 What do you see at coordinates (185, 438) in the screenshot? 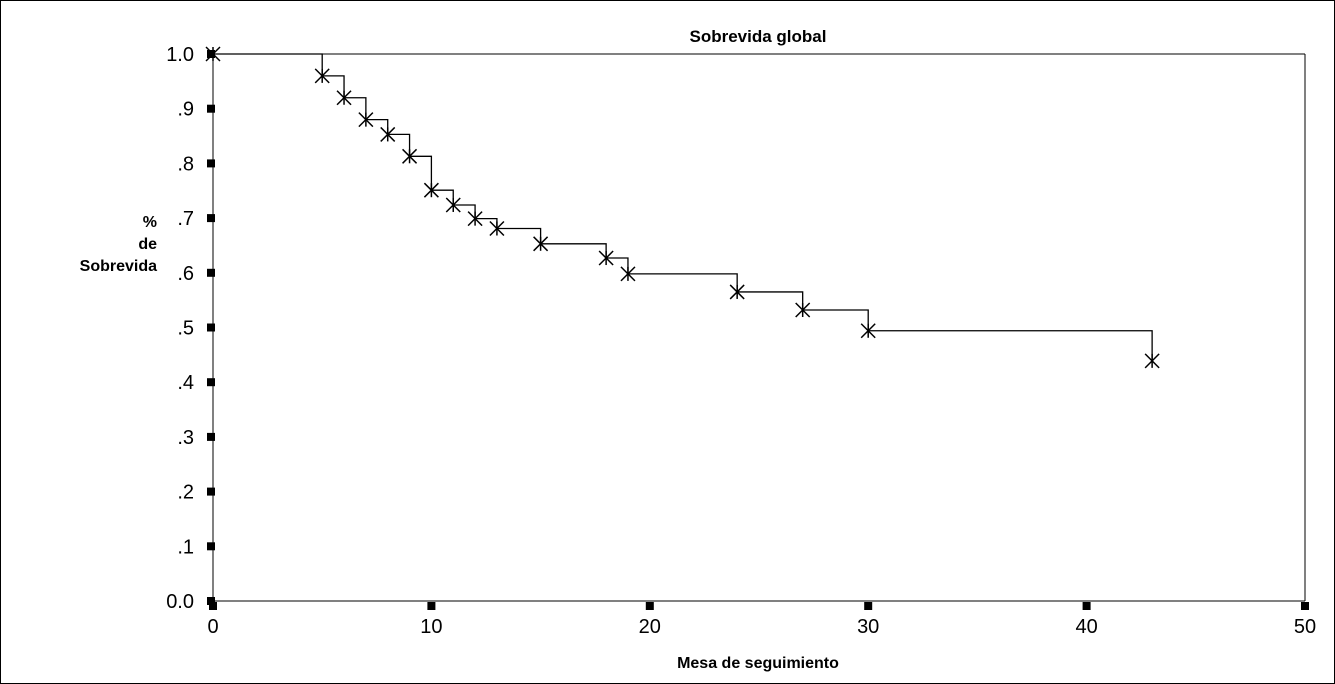
I see `y-tick-label: .3` at bounding box center [185, 438].